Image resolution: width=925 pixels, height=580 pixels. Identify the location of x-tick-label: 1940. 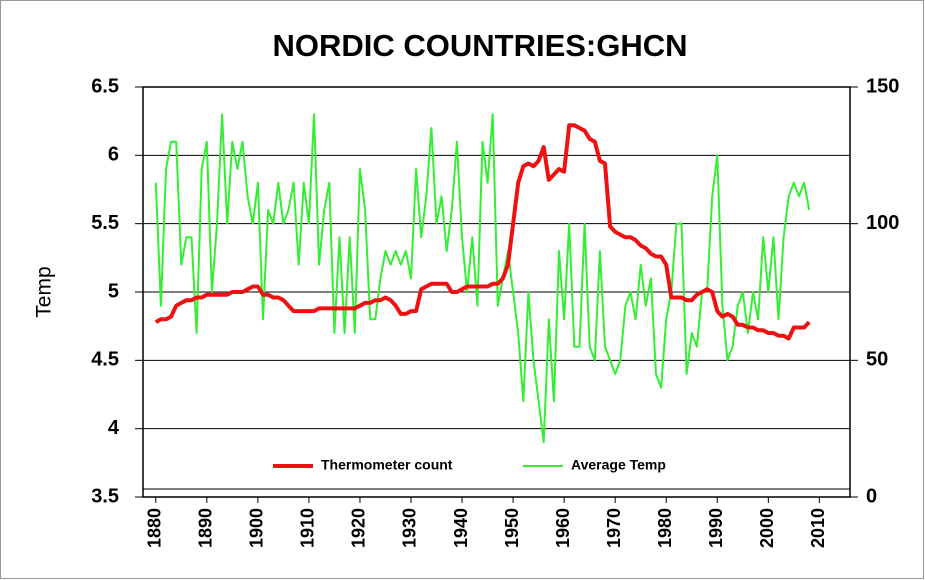
(461, 528).